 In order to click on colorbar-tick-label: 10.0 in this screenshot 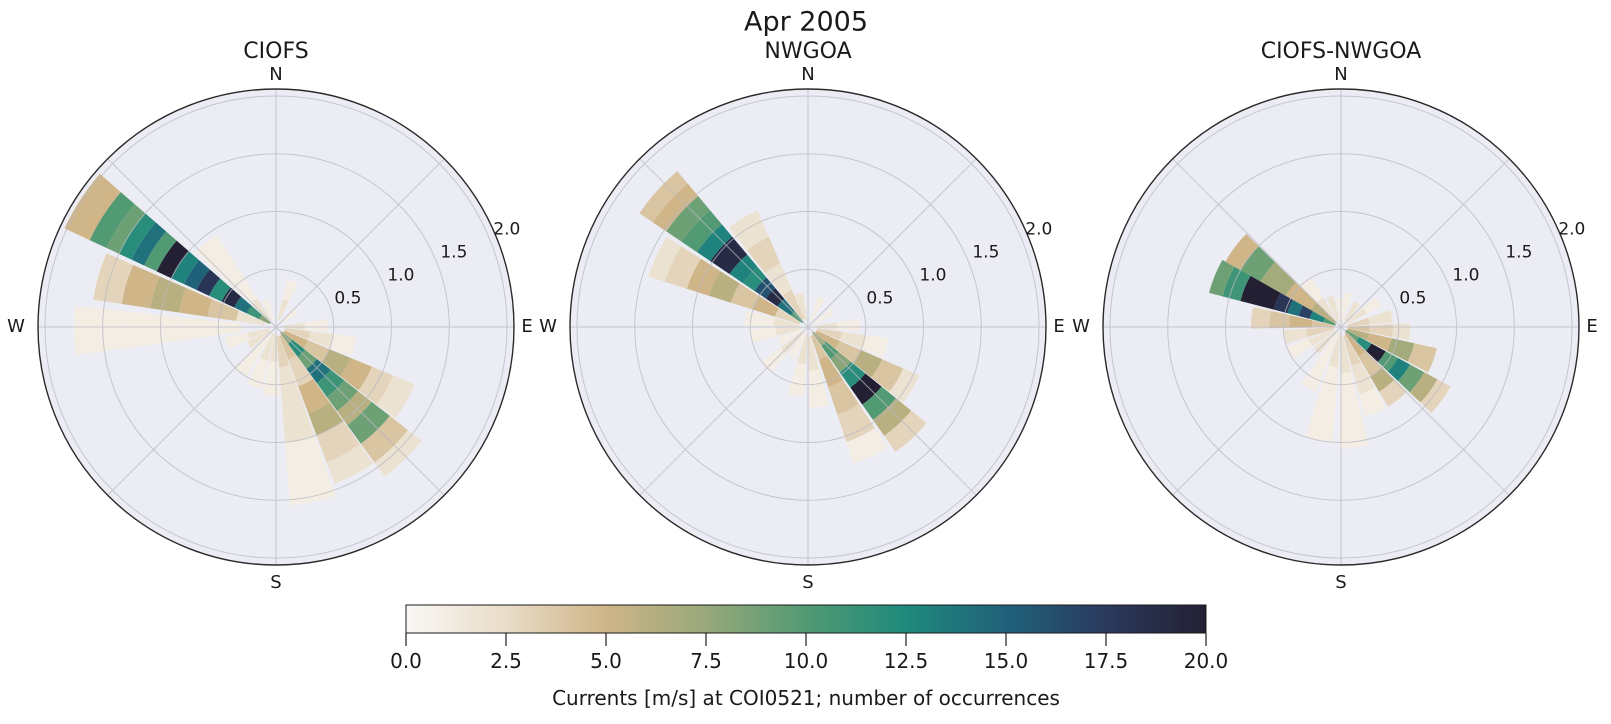, I will do `click(806, 661)`.